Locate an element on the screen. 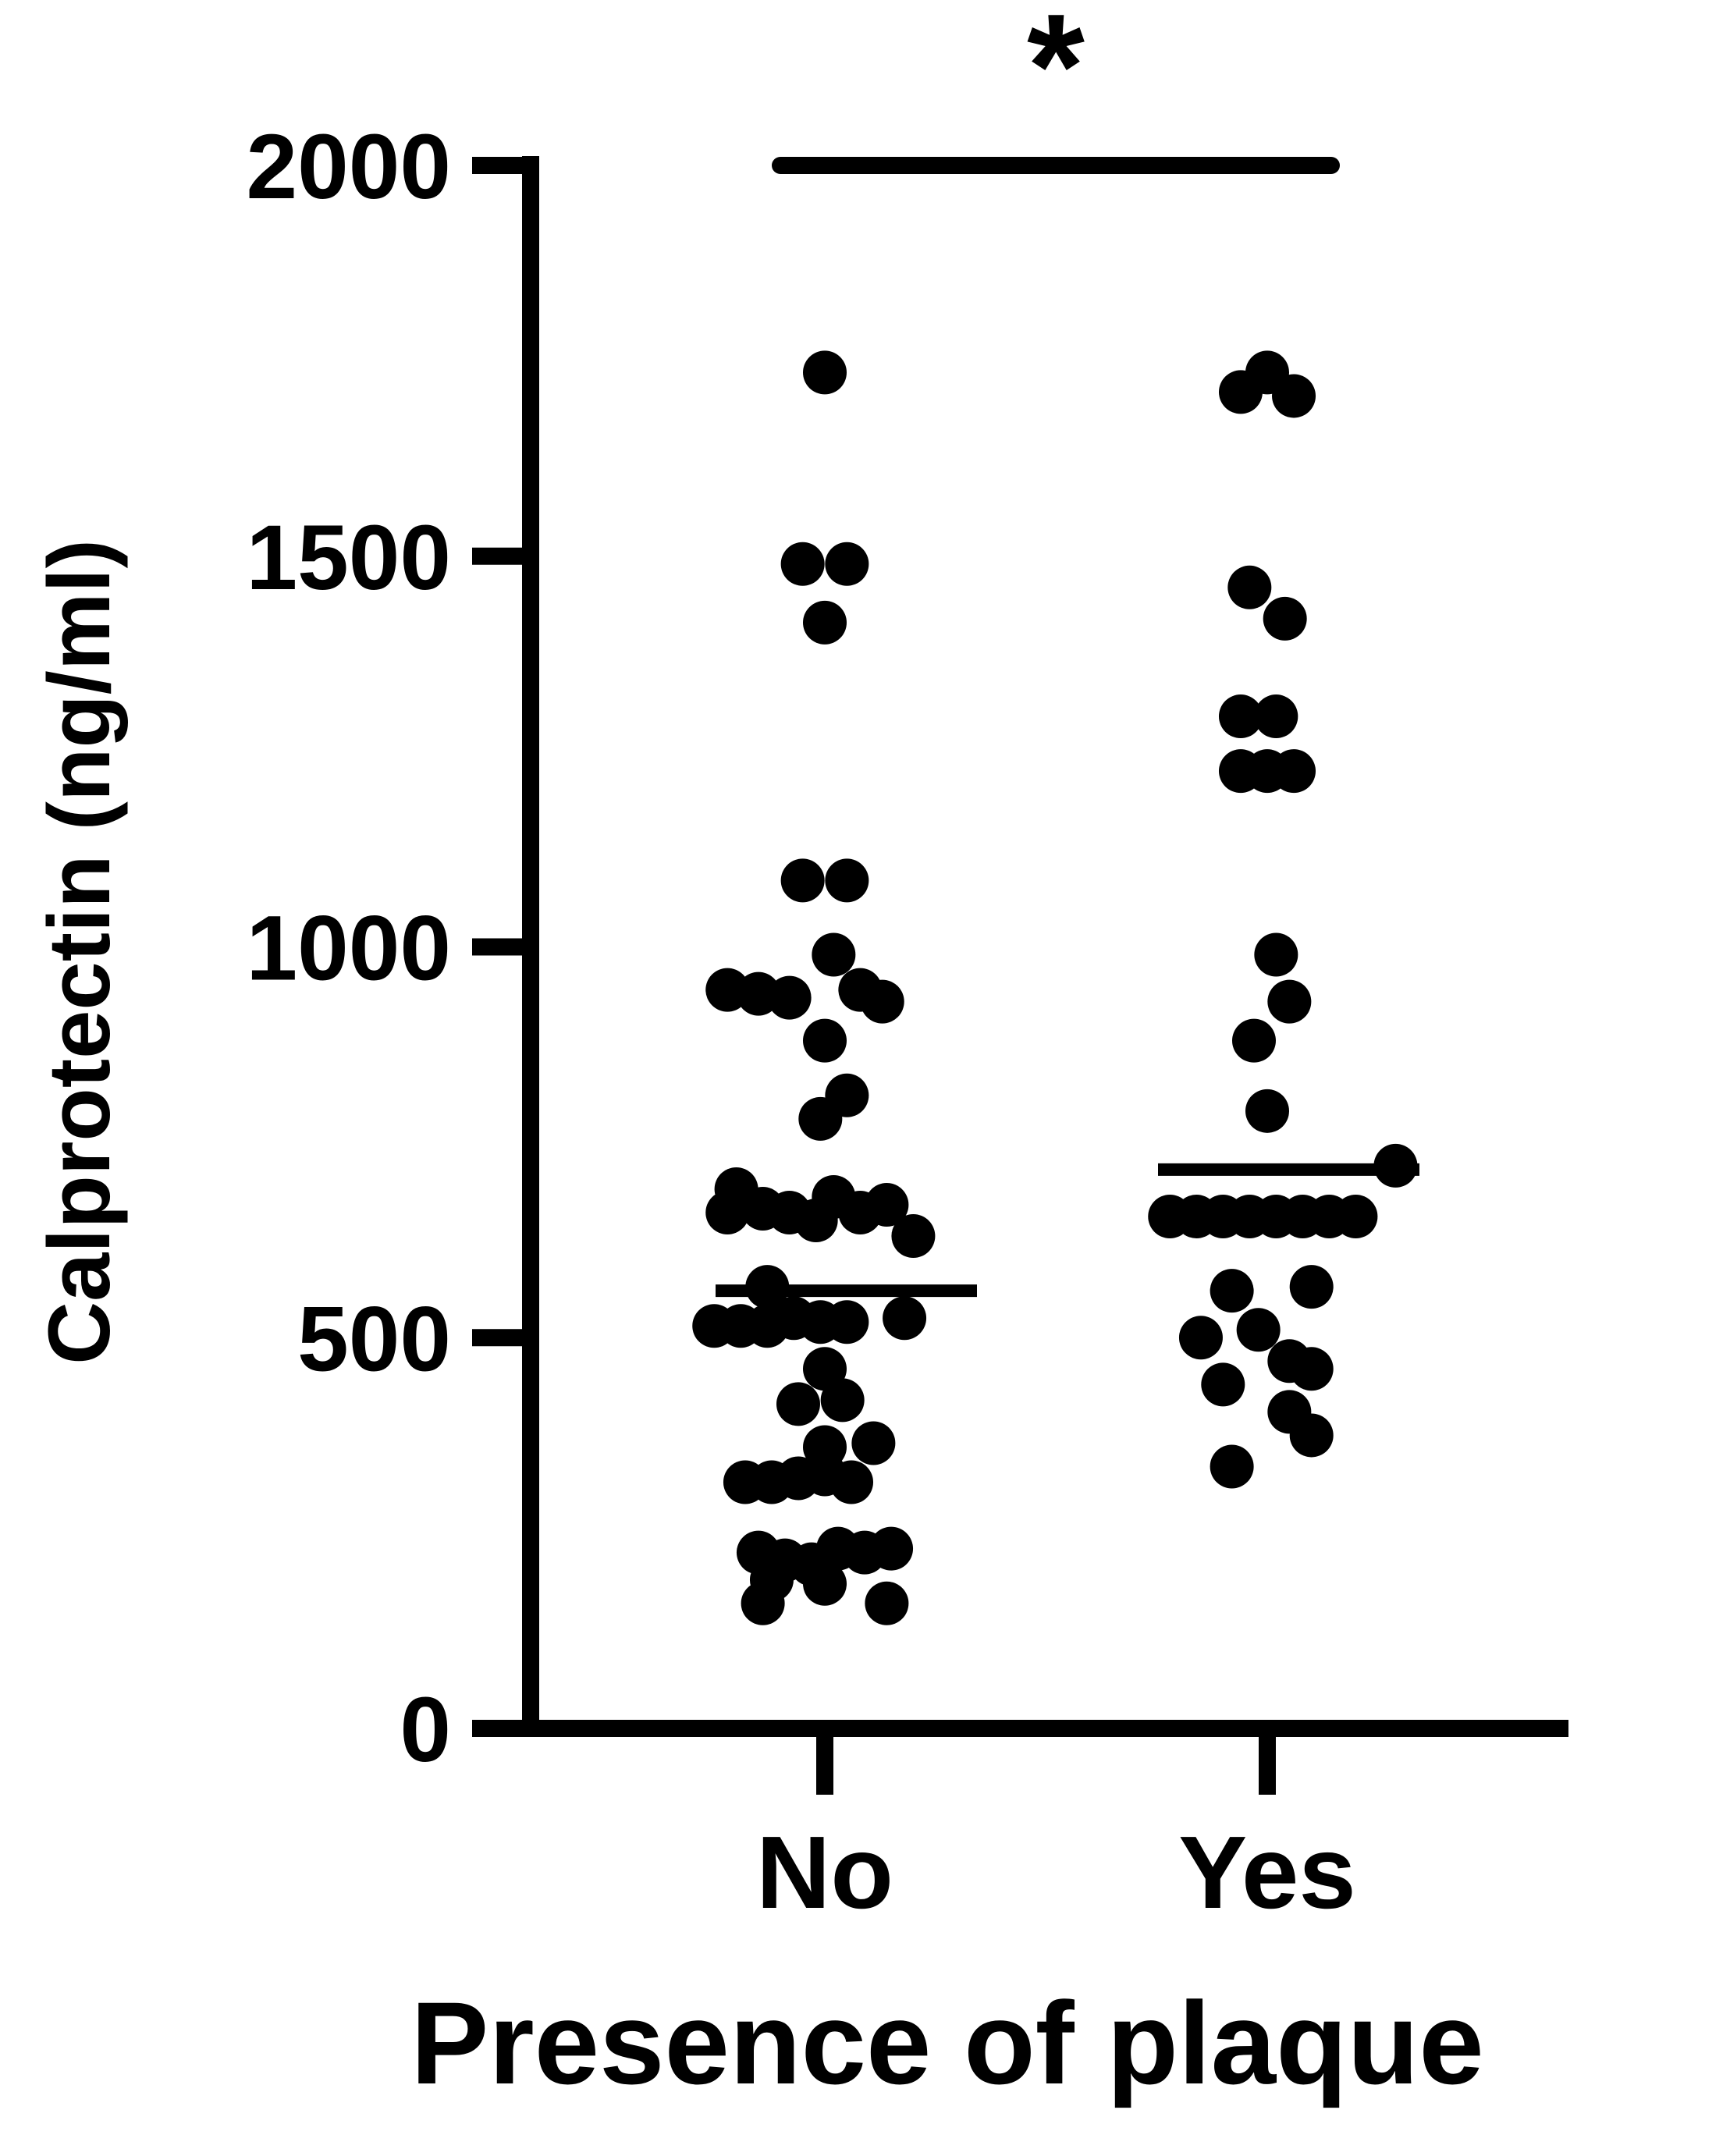  y-tick-label: 1000 is located at coordinates (348, 948).